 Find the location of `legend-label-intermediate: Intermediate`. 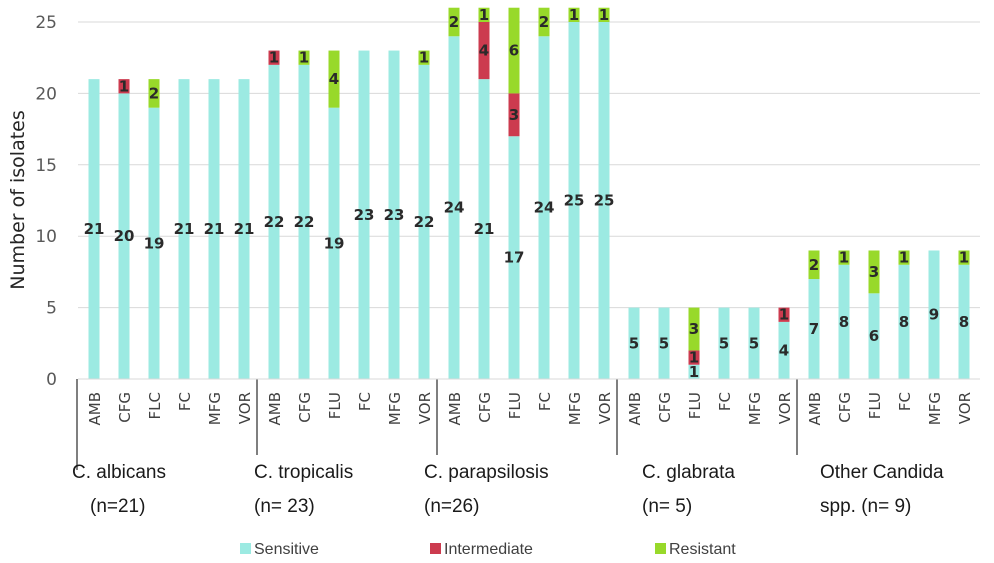

legend-label-intermediate: Intermediate is located at coordinates (488, 549).